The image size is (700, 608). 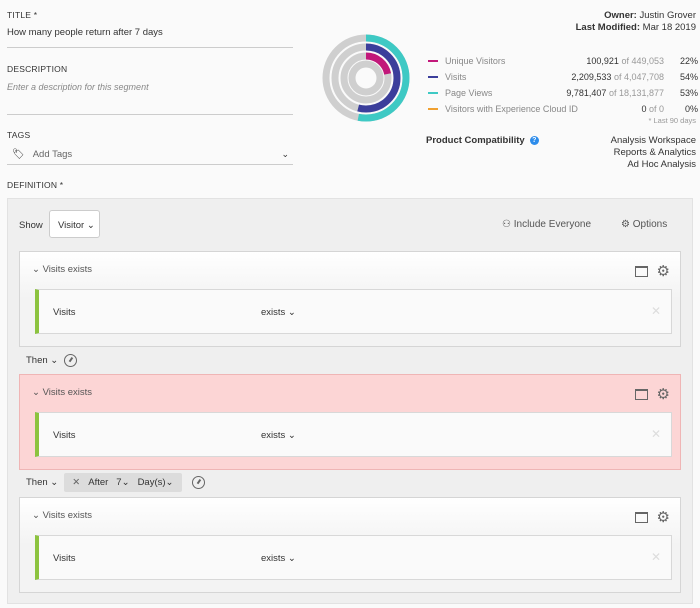 I want to click on show-value: Visitor, so click(x=71, y=225).